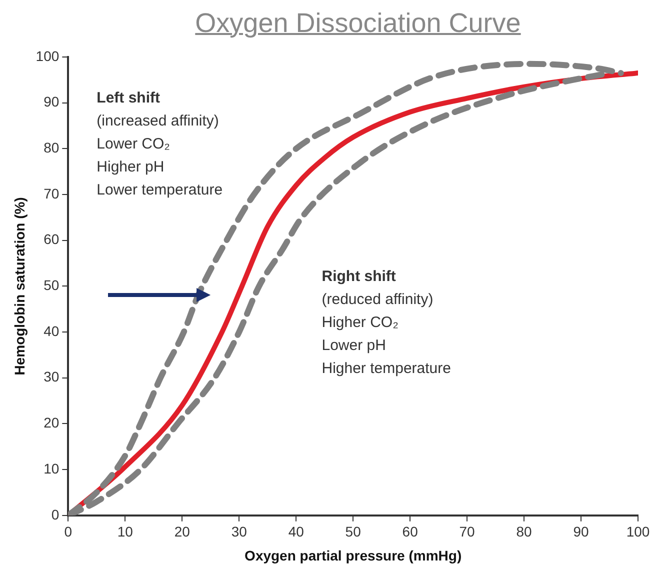 Image resolution: width=656 pixels, height=575 pixels. I want to click on x-tick-label: 40, so click(296, 532).